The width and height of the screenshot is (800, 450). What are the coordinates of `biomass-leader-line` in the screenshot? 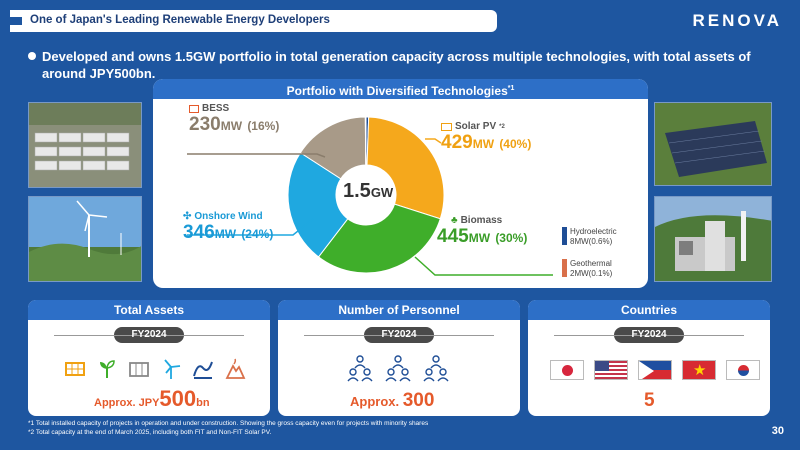 It's located at (483, 266).